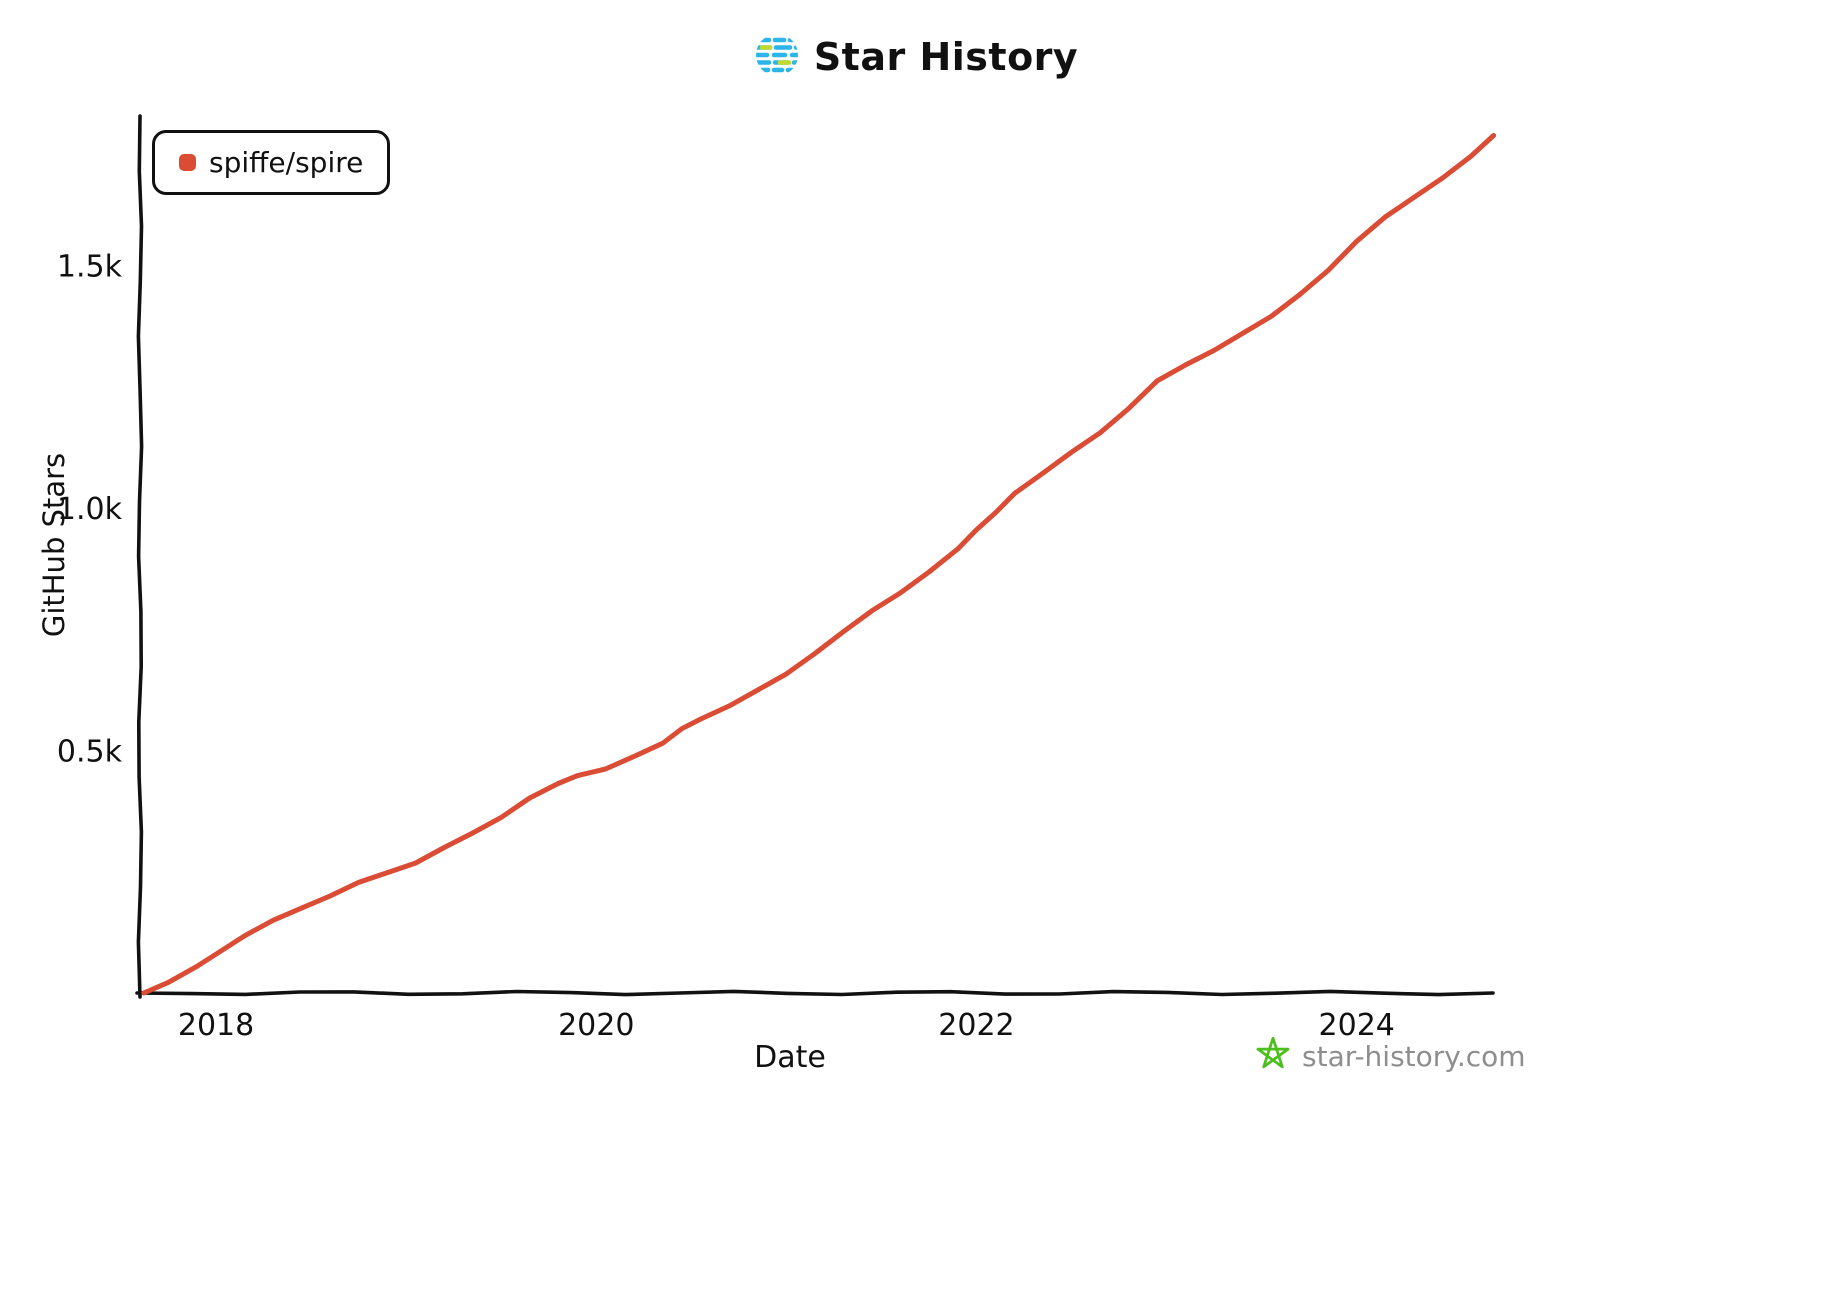 This screenshot has height=1308, width=1832. Describe the element at coordinates (1414, 1056) in the screenshot. I see `site-credit-label: star-history.com` at that location.